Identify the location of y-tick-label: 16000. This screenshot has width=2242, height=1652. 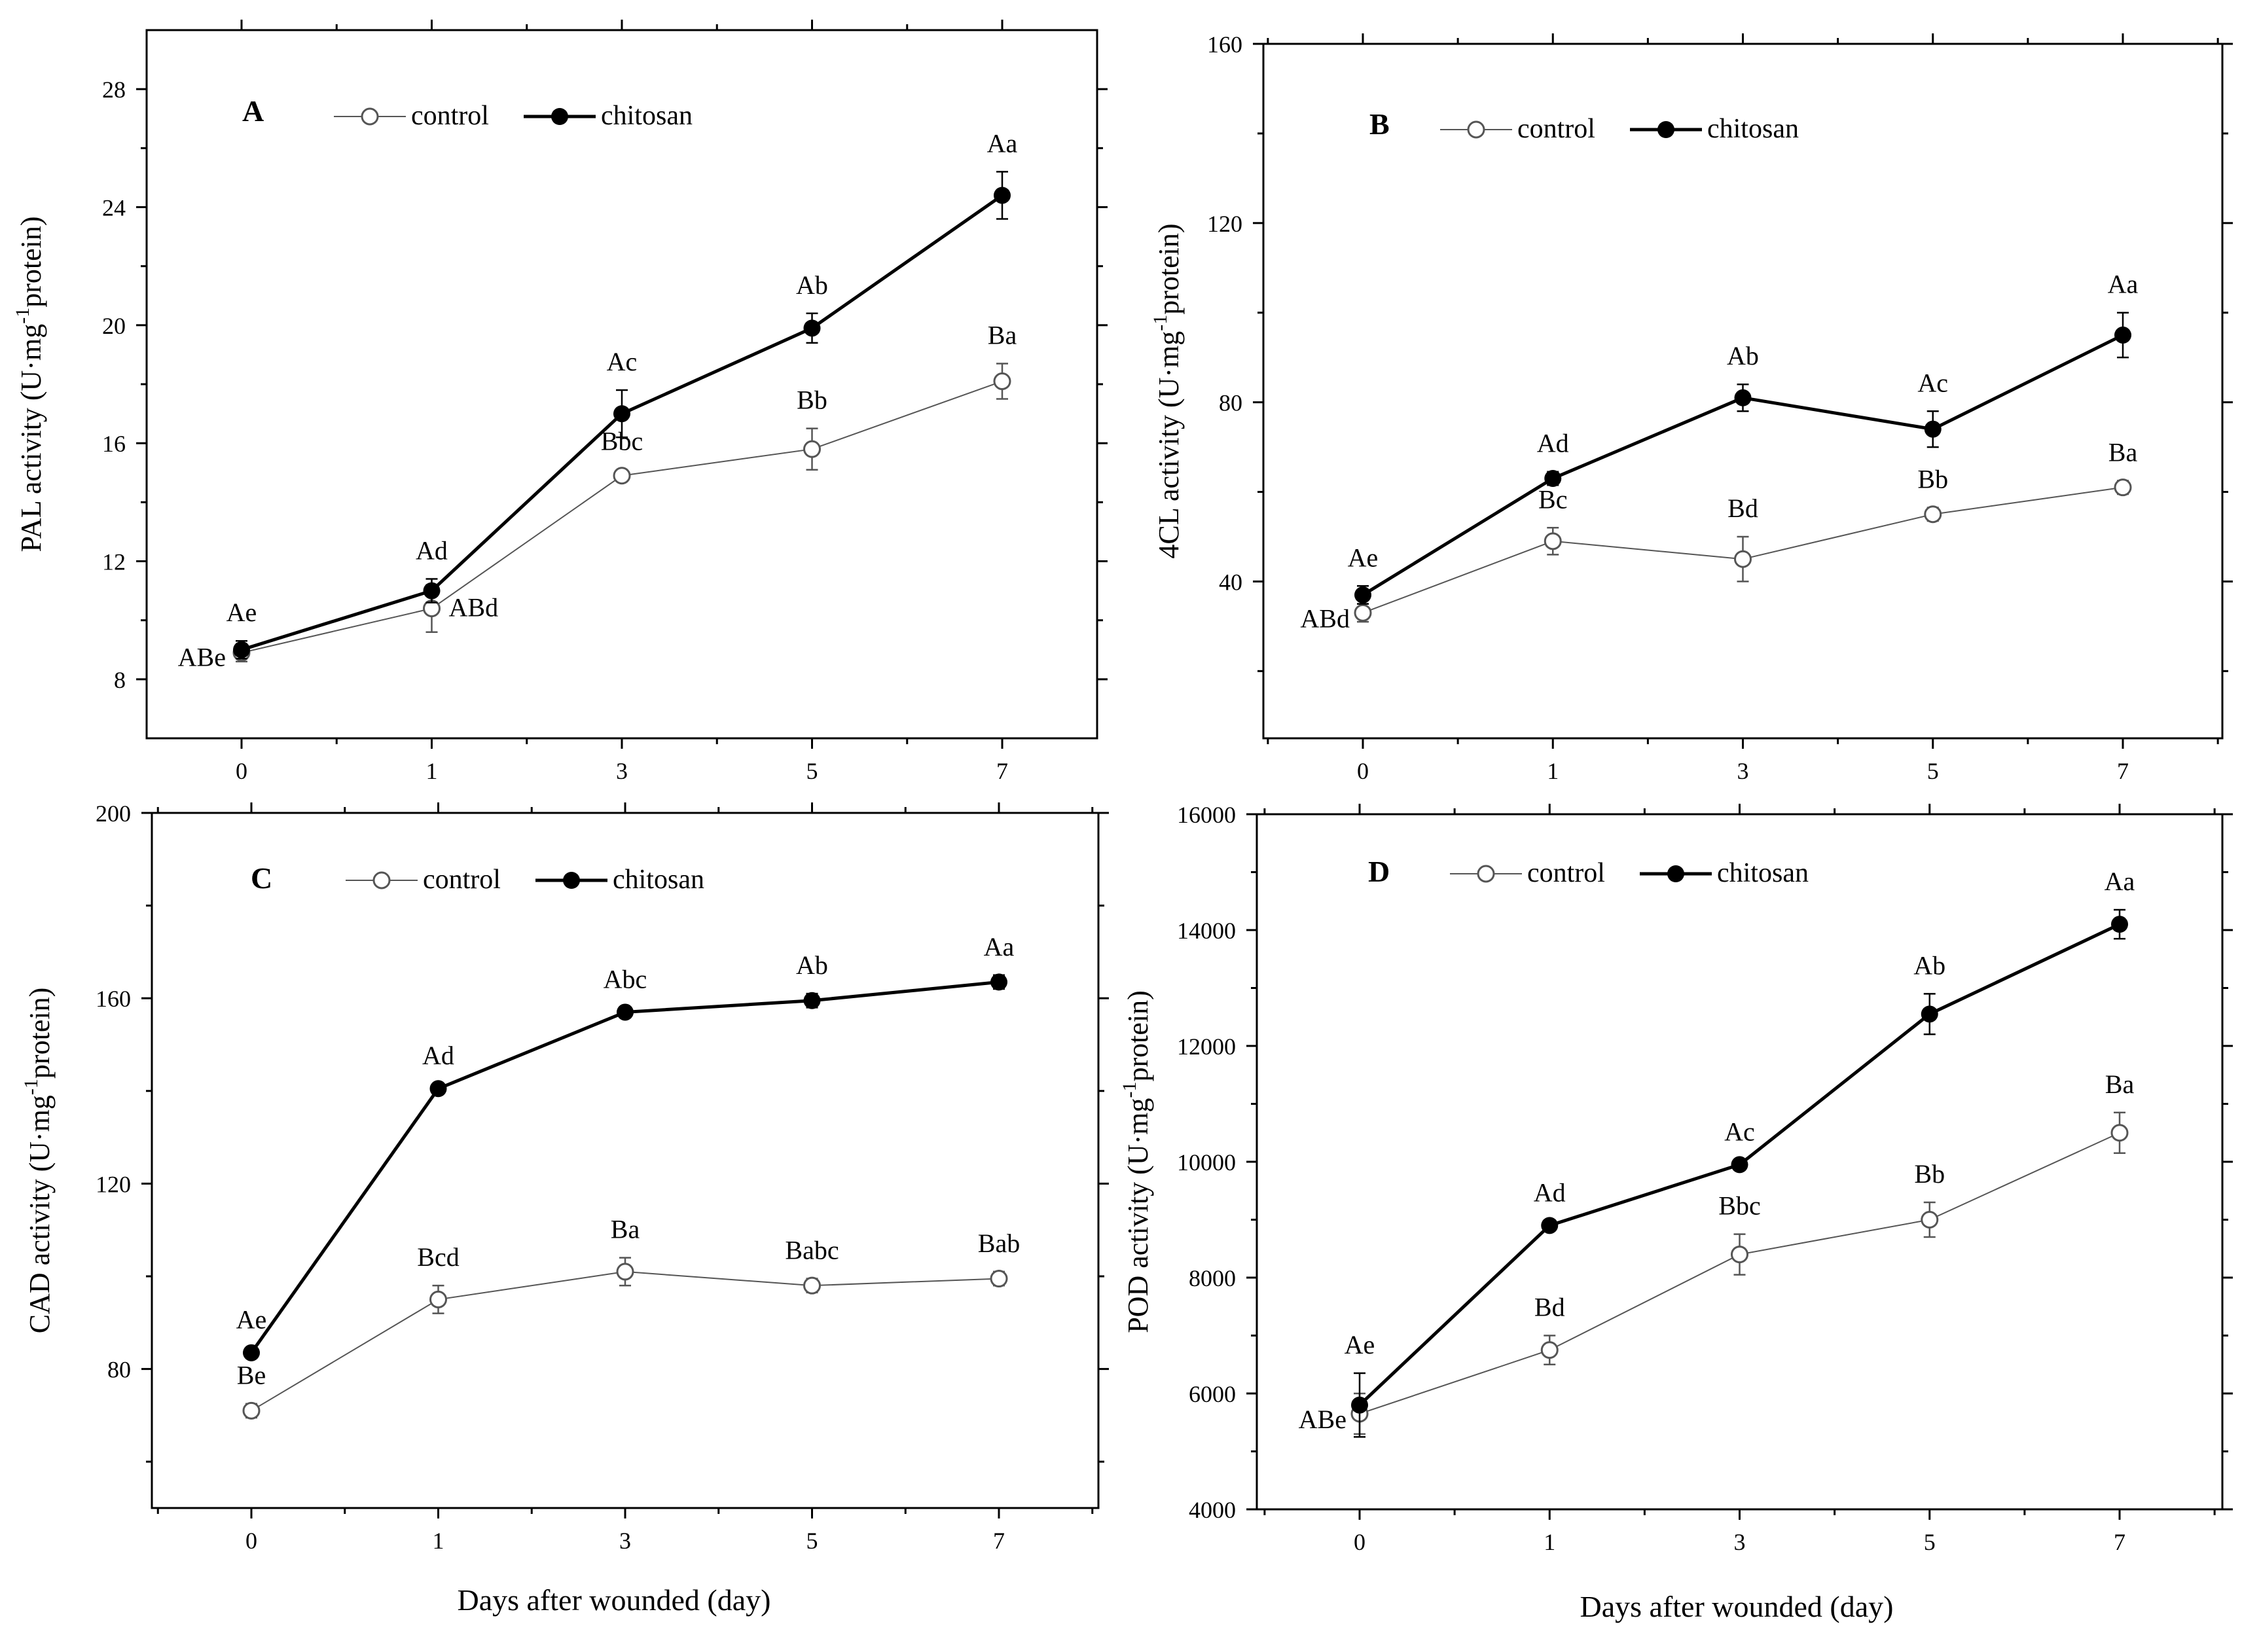
(1206, 815).